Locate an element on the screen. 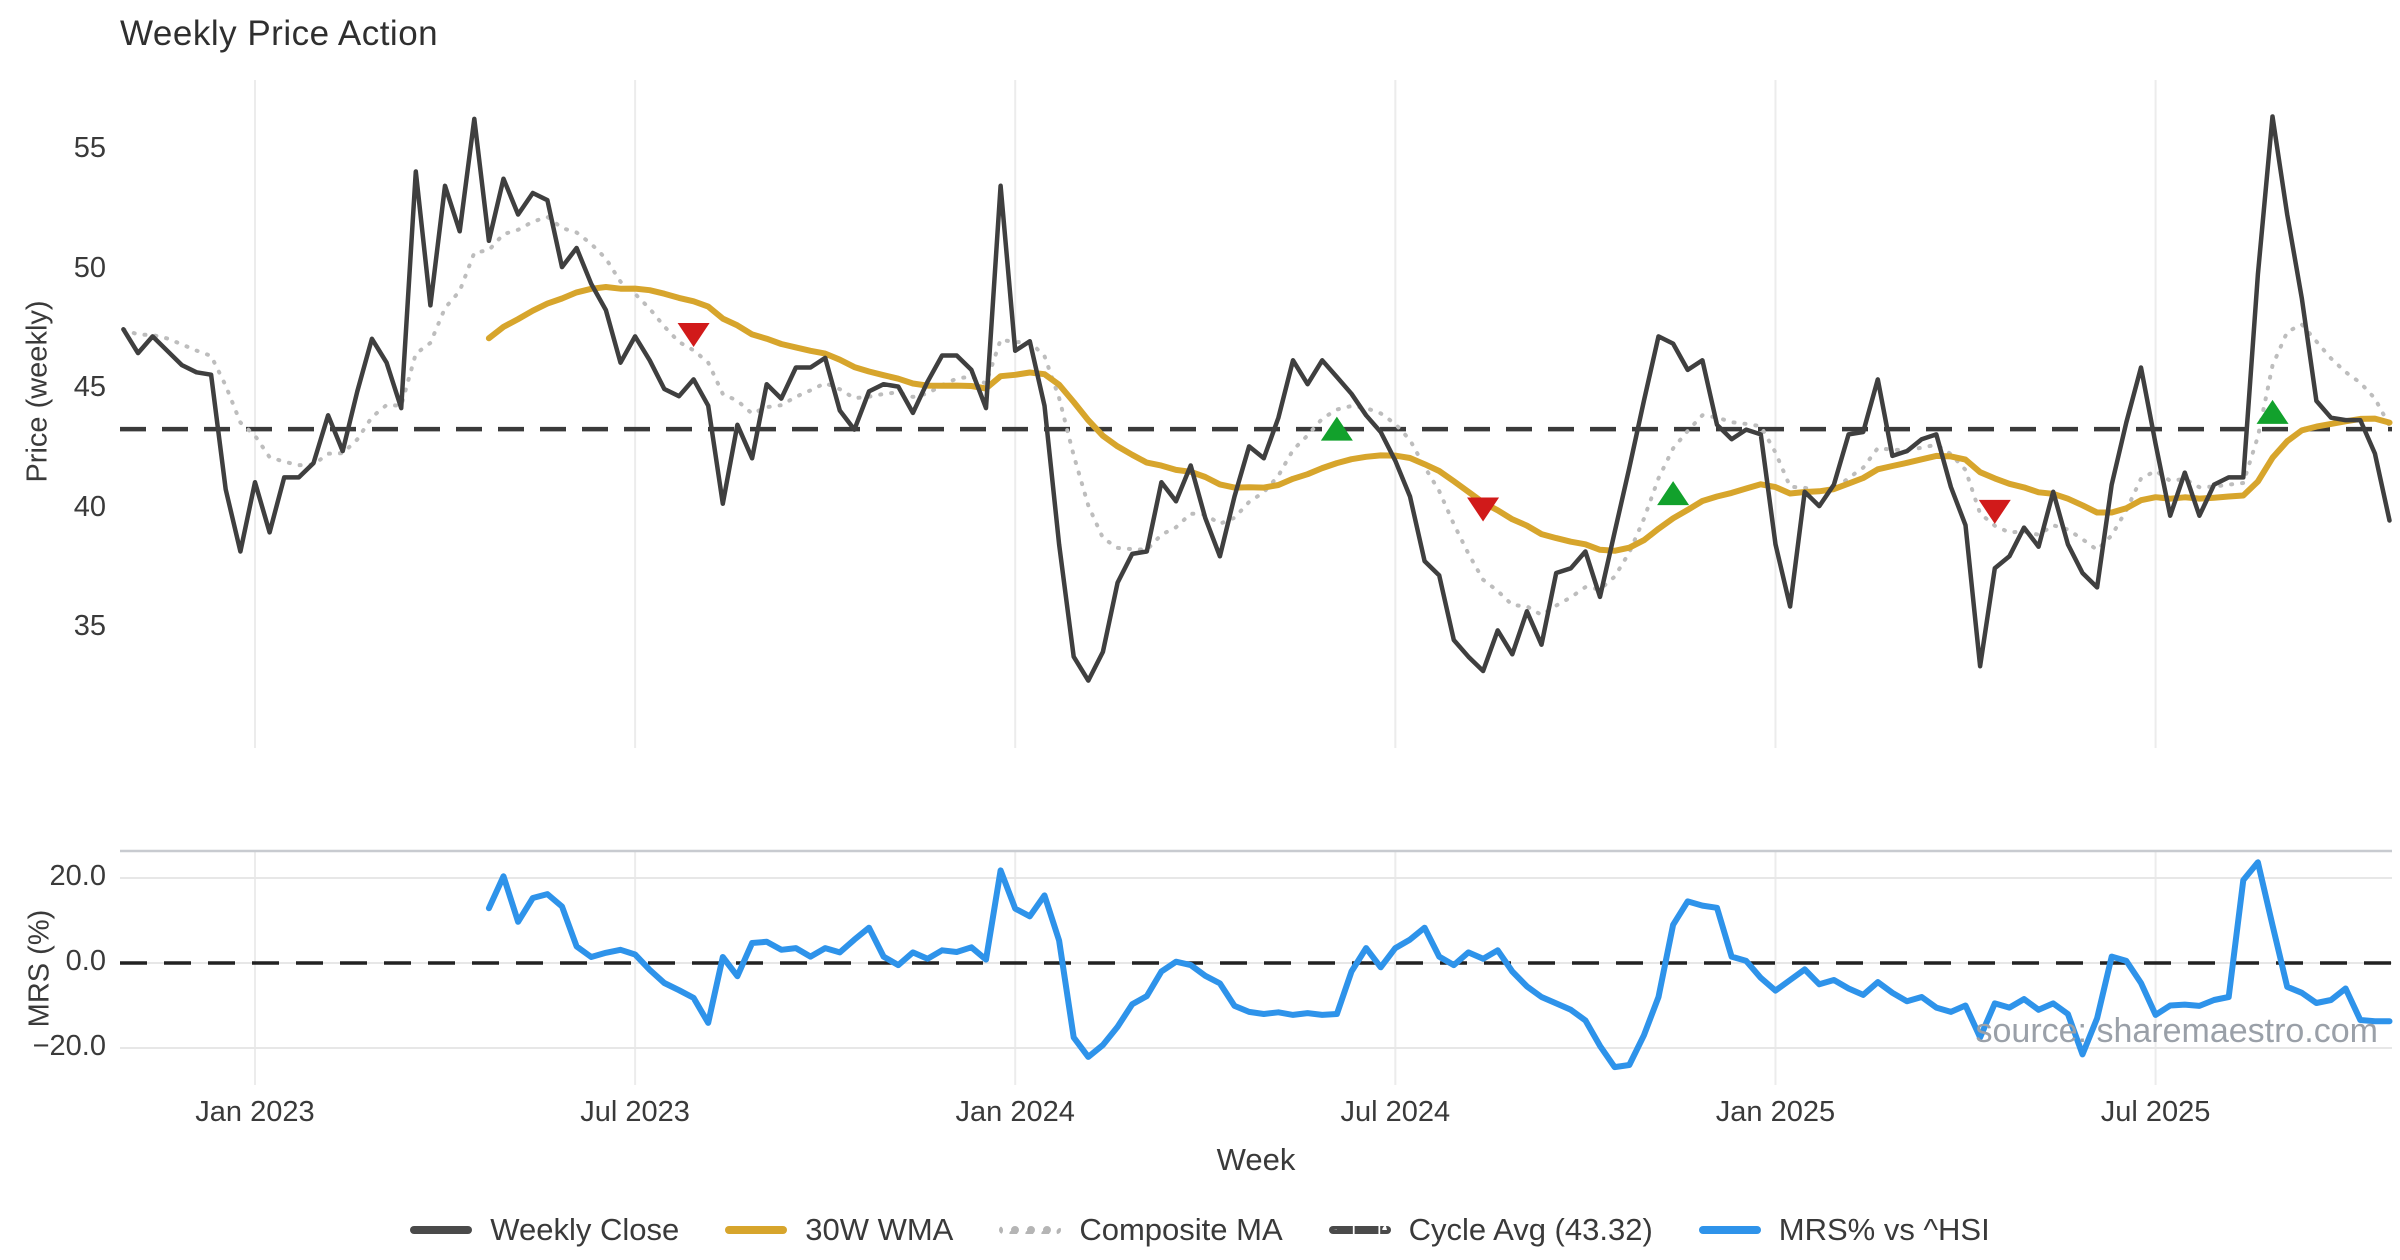 Image resolution: width=2400 pixels, height=1260 pixels. legend-label-mrs-hsi: MRS% vs ^HSI is located at coordinates (1884, 1229).